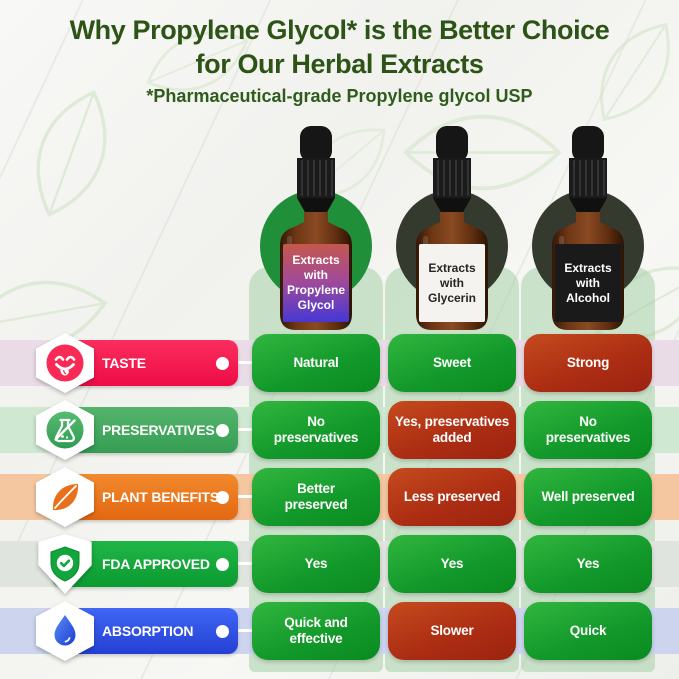  I want to click on absorption-badge, so click(65, 631).